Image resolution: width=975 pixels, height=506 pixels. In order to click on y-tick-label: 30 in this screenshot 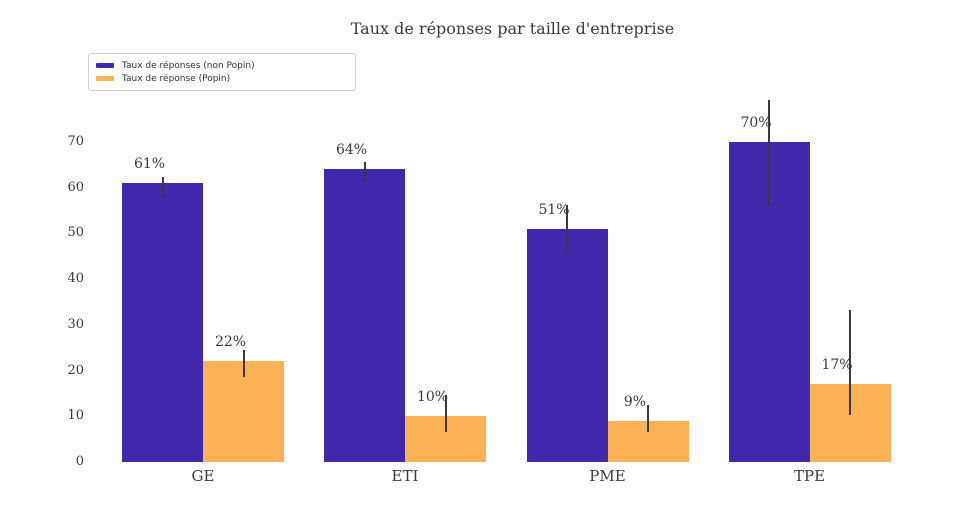, I will do `click(75, 324)`.